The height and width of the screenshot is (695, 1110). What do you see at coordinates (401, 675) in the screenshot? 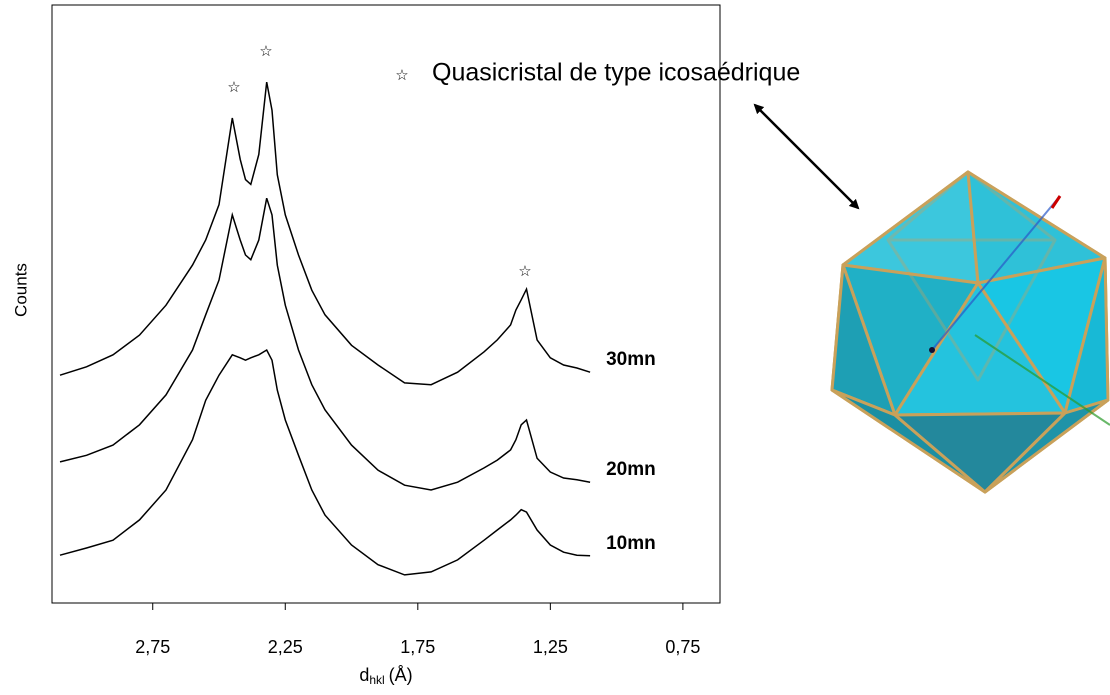
I see `x-label-unit: (Å)` at bounding box center [401, 675].